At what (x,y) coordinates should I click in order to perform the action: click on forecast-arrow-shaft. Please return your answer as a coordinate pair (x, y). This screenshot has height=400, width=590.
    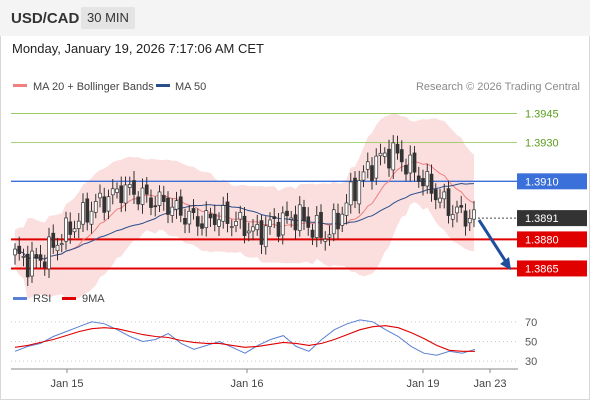
    Looking at the image, I should click on (493, 242).